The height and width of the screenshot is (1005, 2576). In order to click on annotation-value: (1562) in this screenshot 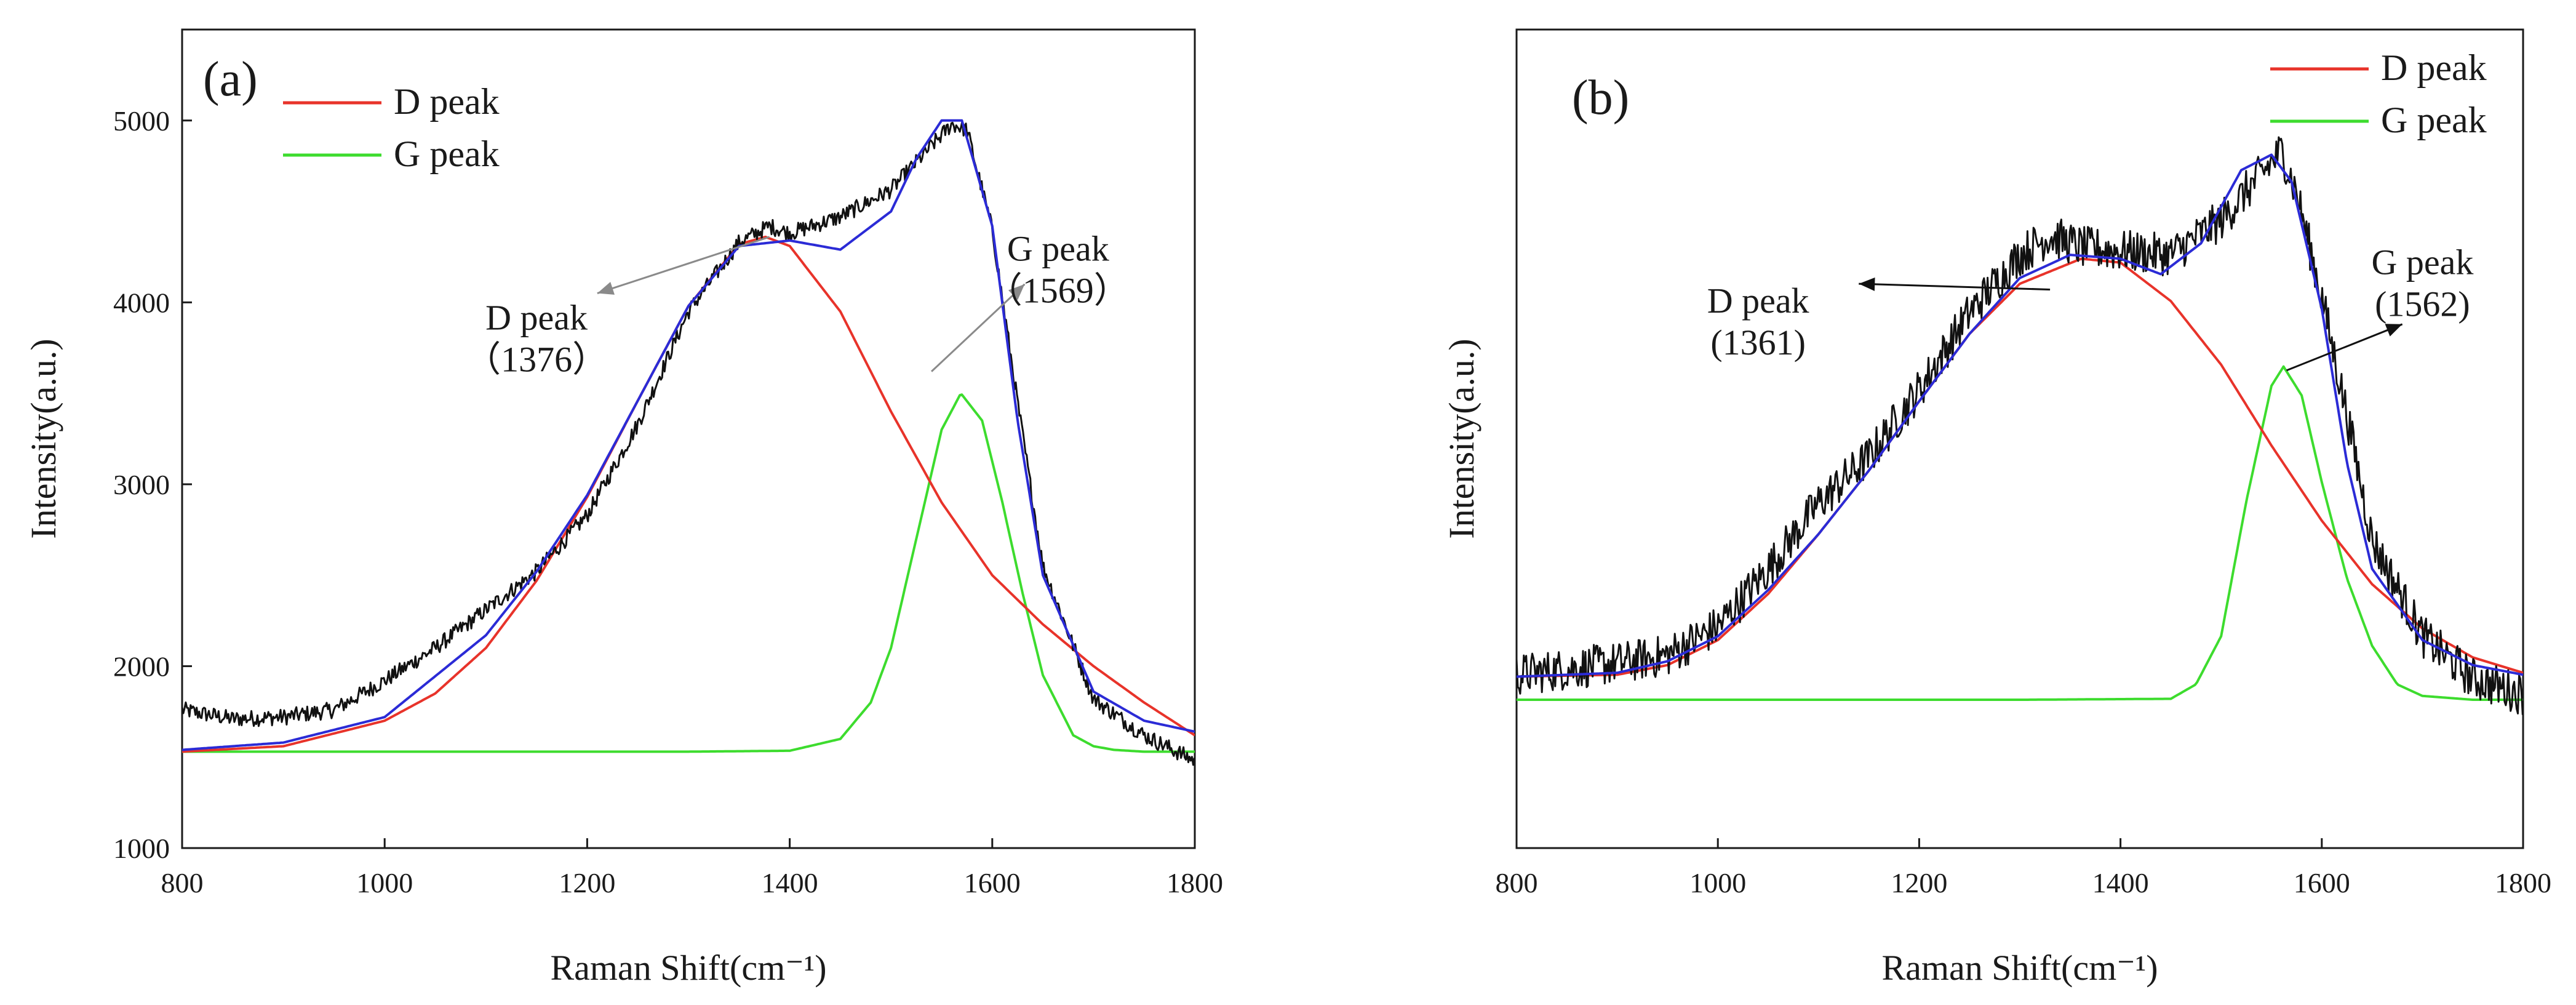, I will do `click(2422, 304)`.